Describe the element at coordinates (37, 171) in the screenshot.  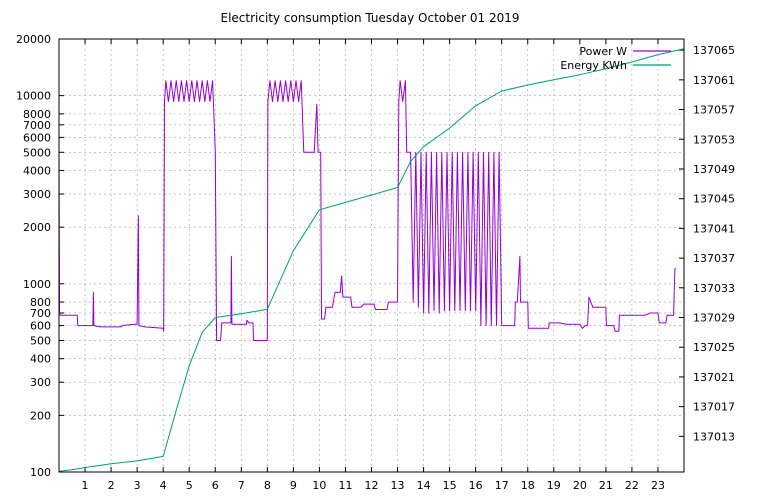
I see `y-left-tick-label: 4000` at that location.